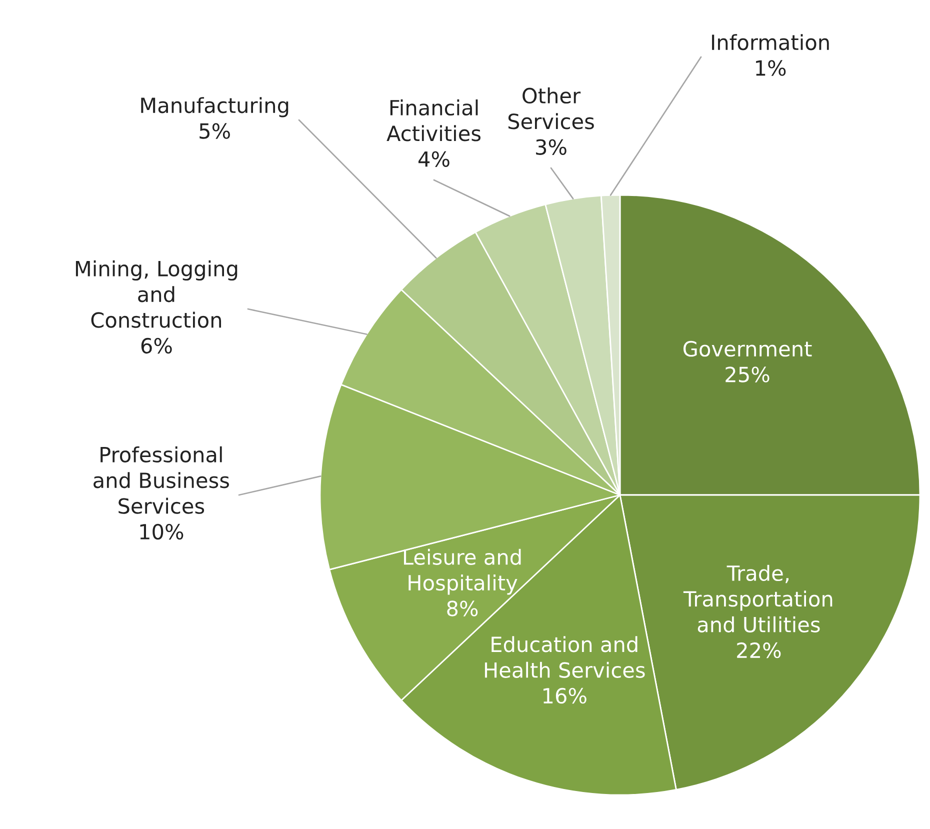 This screenshot has height=829, width=930. Describe the element at coordinates (156, 346) in the screenshot. I see `data-label: 6%` at that location.